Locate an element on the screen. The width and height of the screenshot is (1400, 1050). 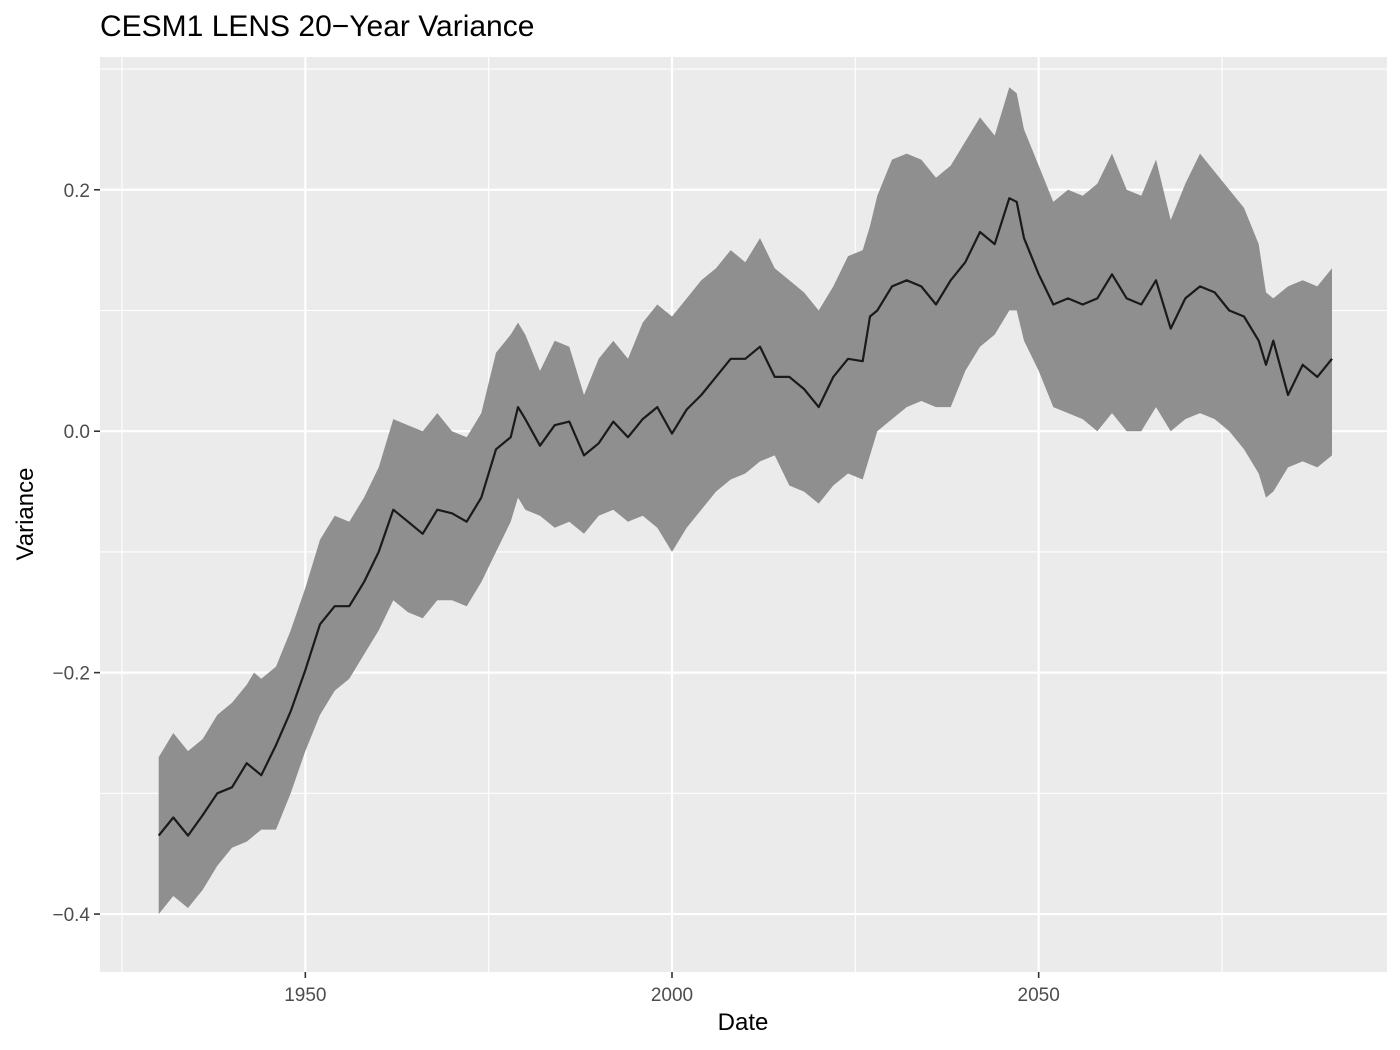
x-tick-label: 2050 is located at coordinates (1039, 995).